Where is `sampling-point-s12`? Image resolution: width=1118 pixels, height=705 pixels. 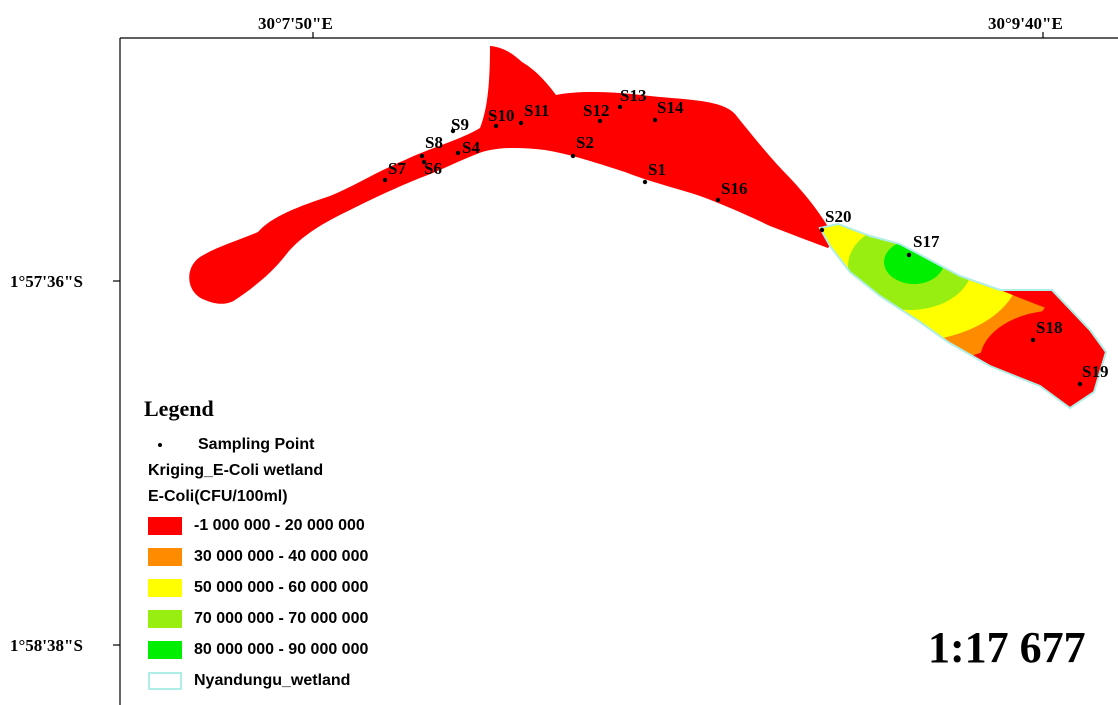 sampling-point-s12 is located at coordinates (600, 121).